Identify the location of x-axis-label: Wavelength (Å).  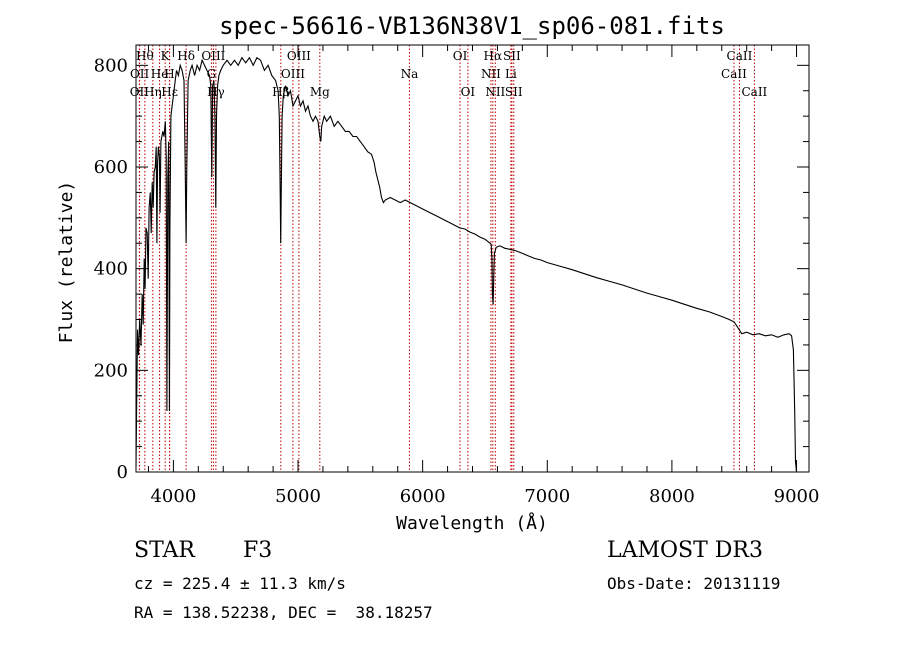
(472, 523).